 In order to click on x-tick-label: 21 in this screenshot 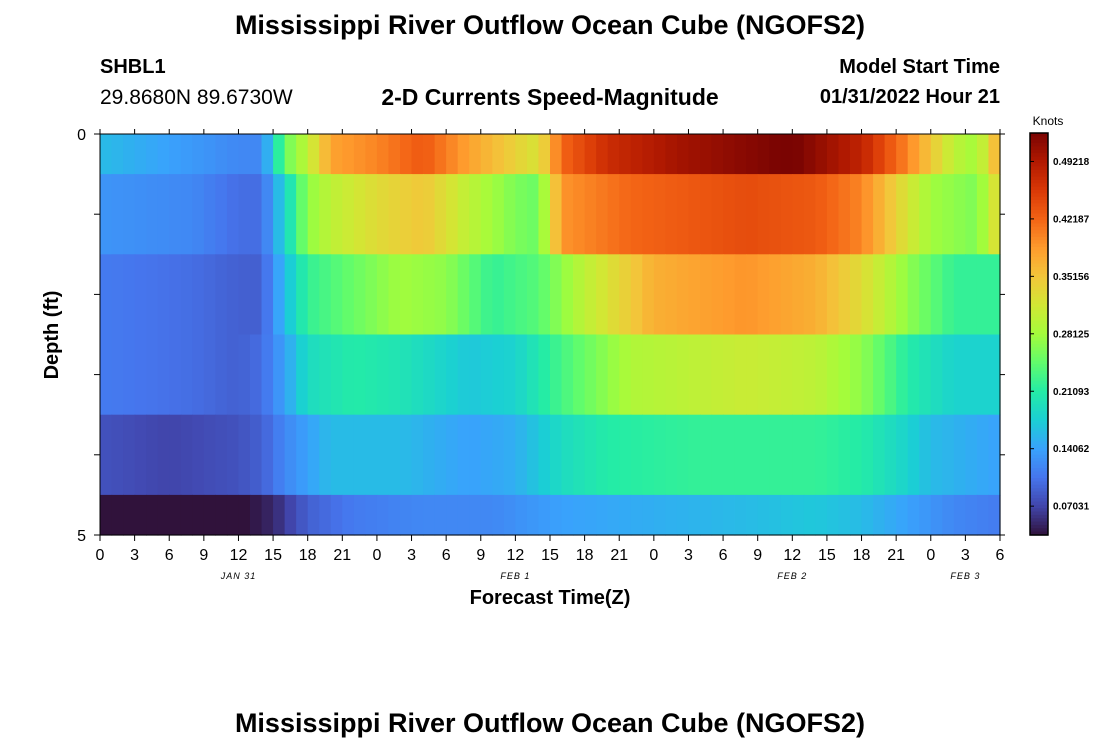, I will do `click(896, 555)`.